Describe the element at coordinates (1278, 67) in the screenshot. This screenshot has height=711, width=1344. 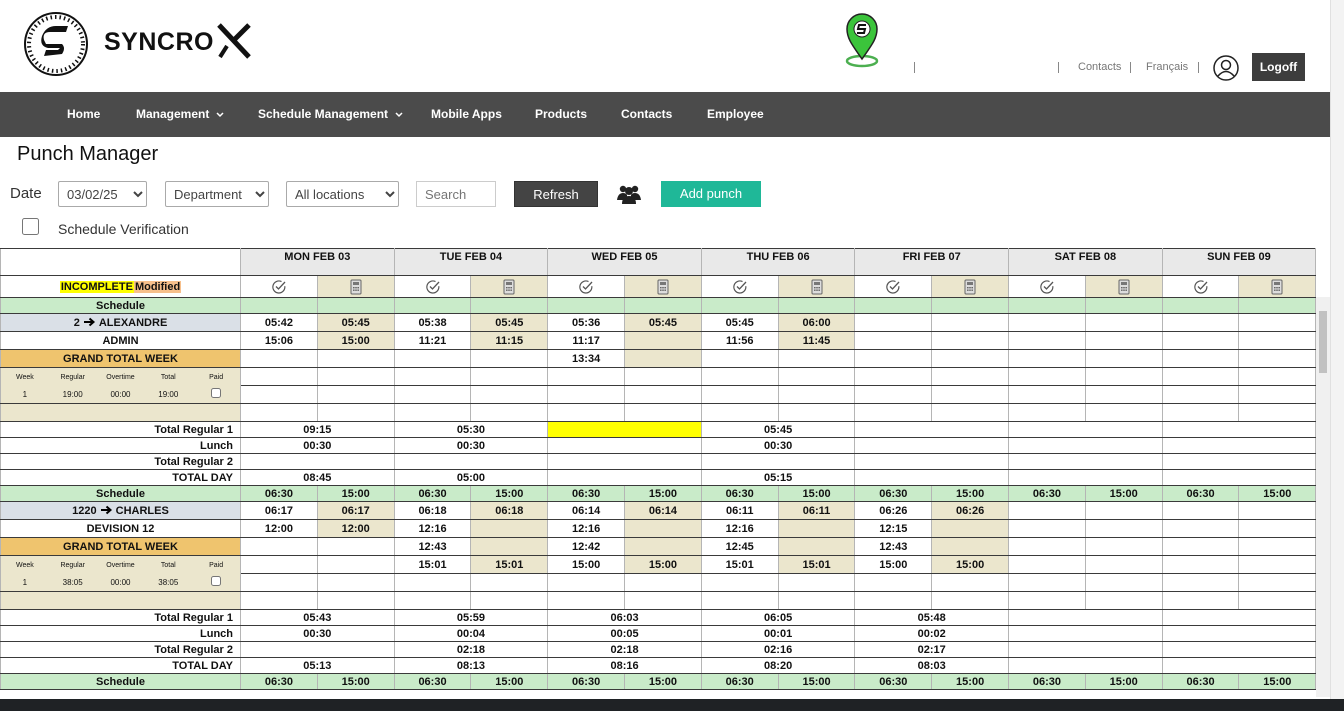
I see `logoff-button: Logoff` at that location.